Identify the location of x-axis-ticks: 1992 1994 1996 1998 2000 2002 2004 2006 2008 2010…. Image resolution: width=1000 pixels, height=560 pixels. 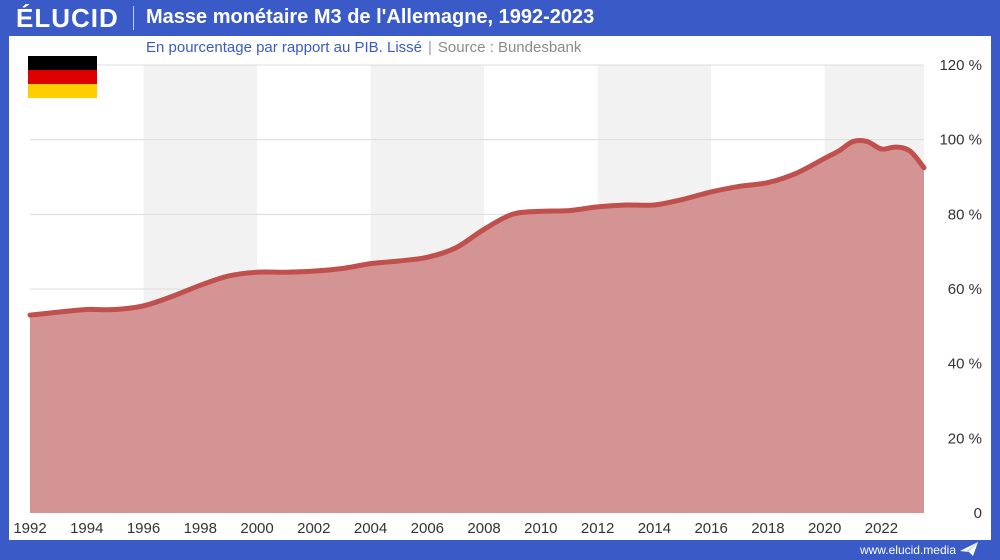
(455, 528).